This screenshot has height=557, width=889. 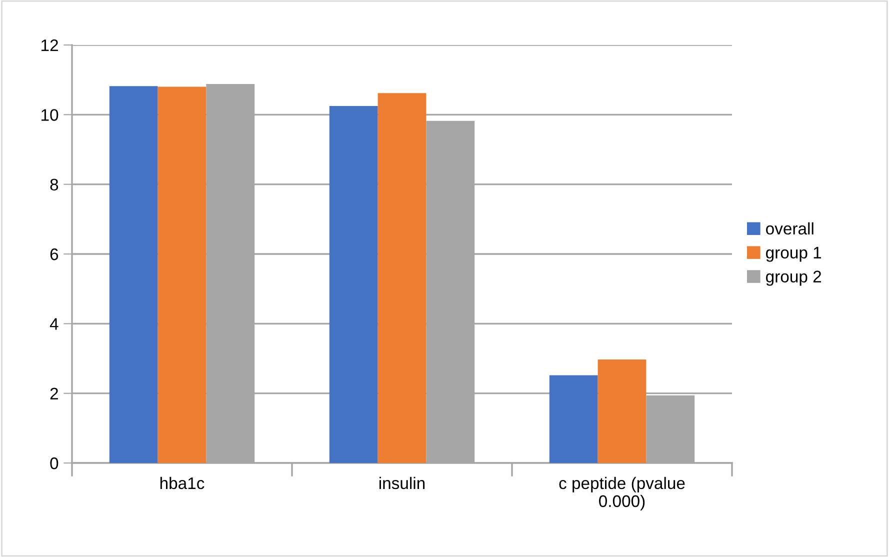 I want to click on legend-label: group 1, so click(x=794, y=254).